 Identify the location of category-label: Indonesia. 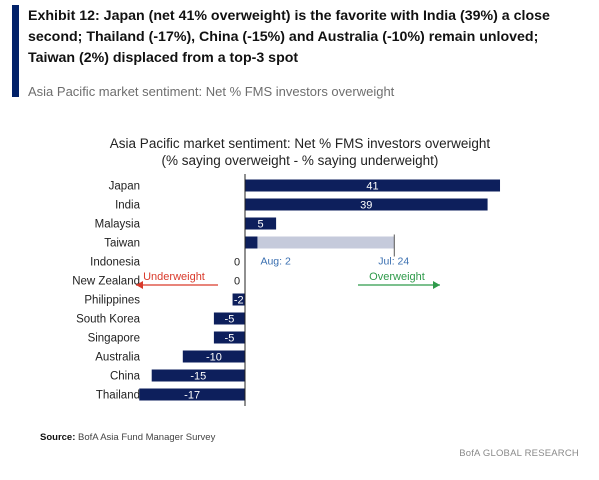
(115, 263).